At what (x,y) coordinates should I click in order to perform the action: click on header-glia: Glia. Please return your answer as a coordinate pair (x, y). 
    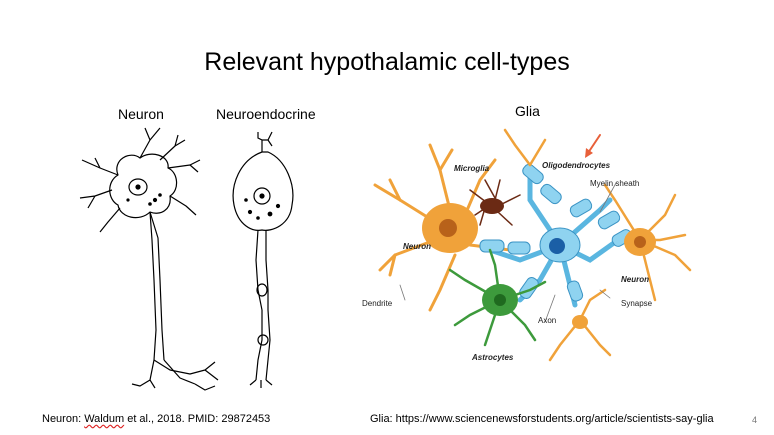
    Looking at the image, I should click on (527, 111).